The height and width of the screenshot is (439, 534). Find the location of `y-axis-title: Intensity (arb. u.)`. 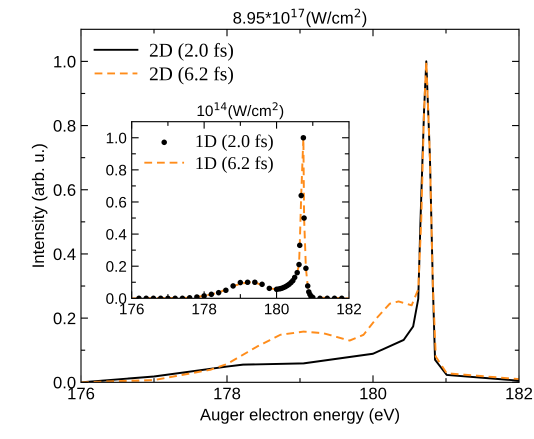

y-axis-title: Intensity (arb. u.) is located at coordinates (40, 205).